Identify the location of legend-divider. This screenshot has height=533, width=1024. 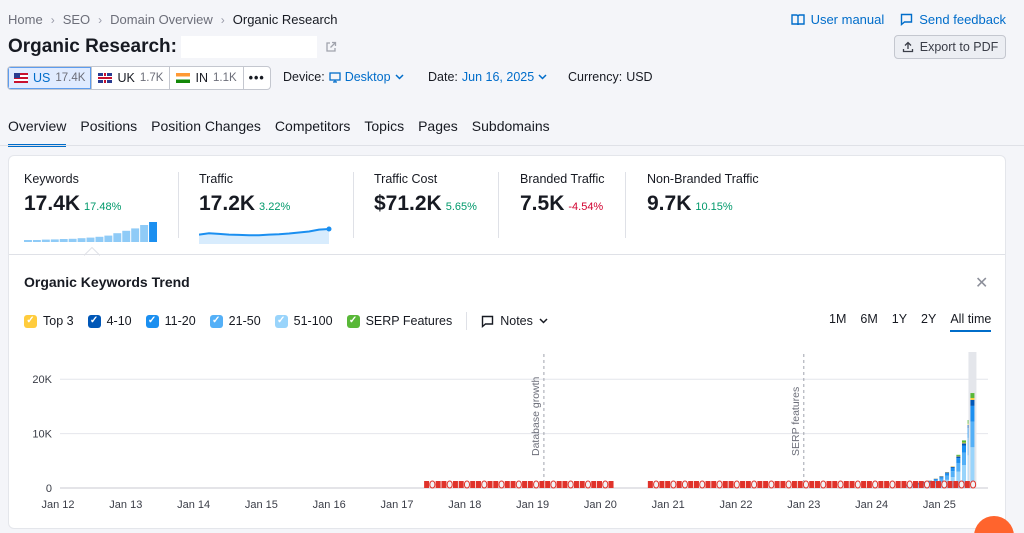
(467, 321).